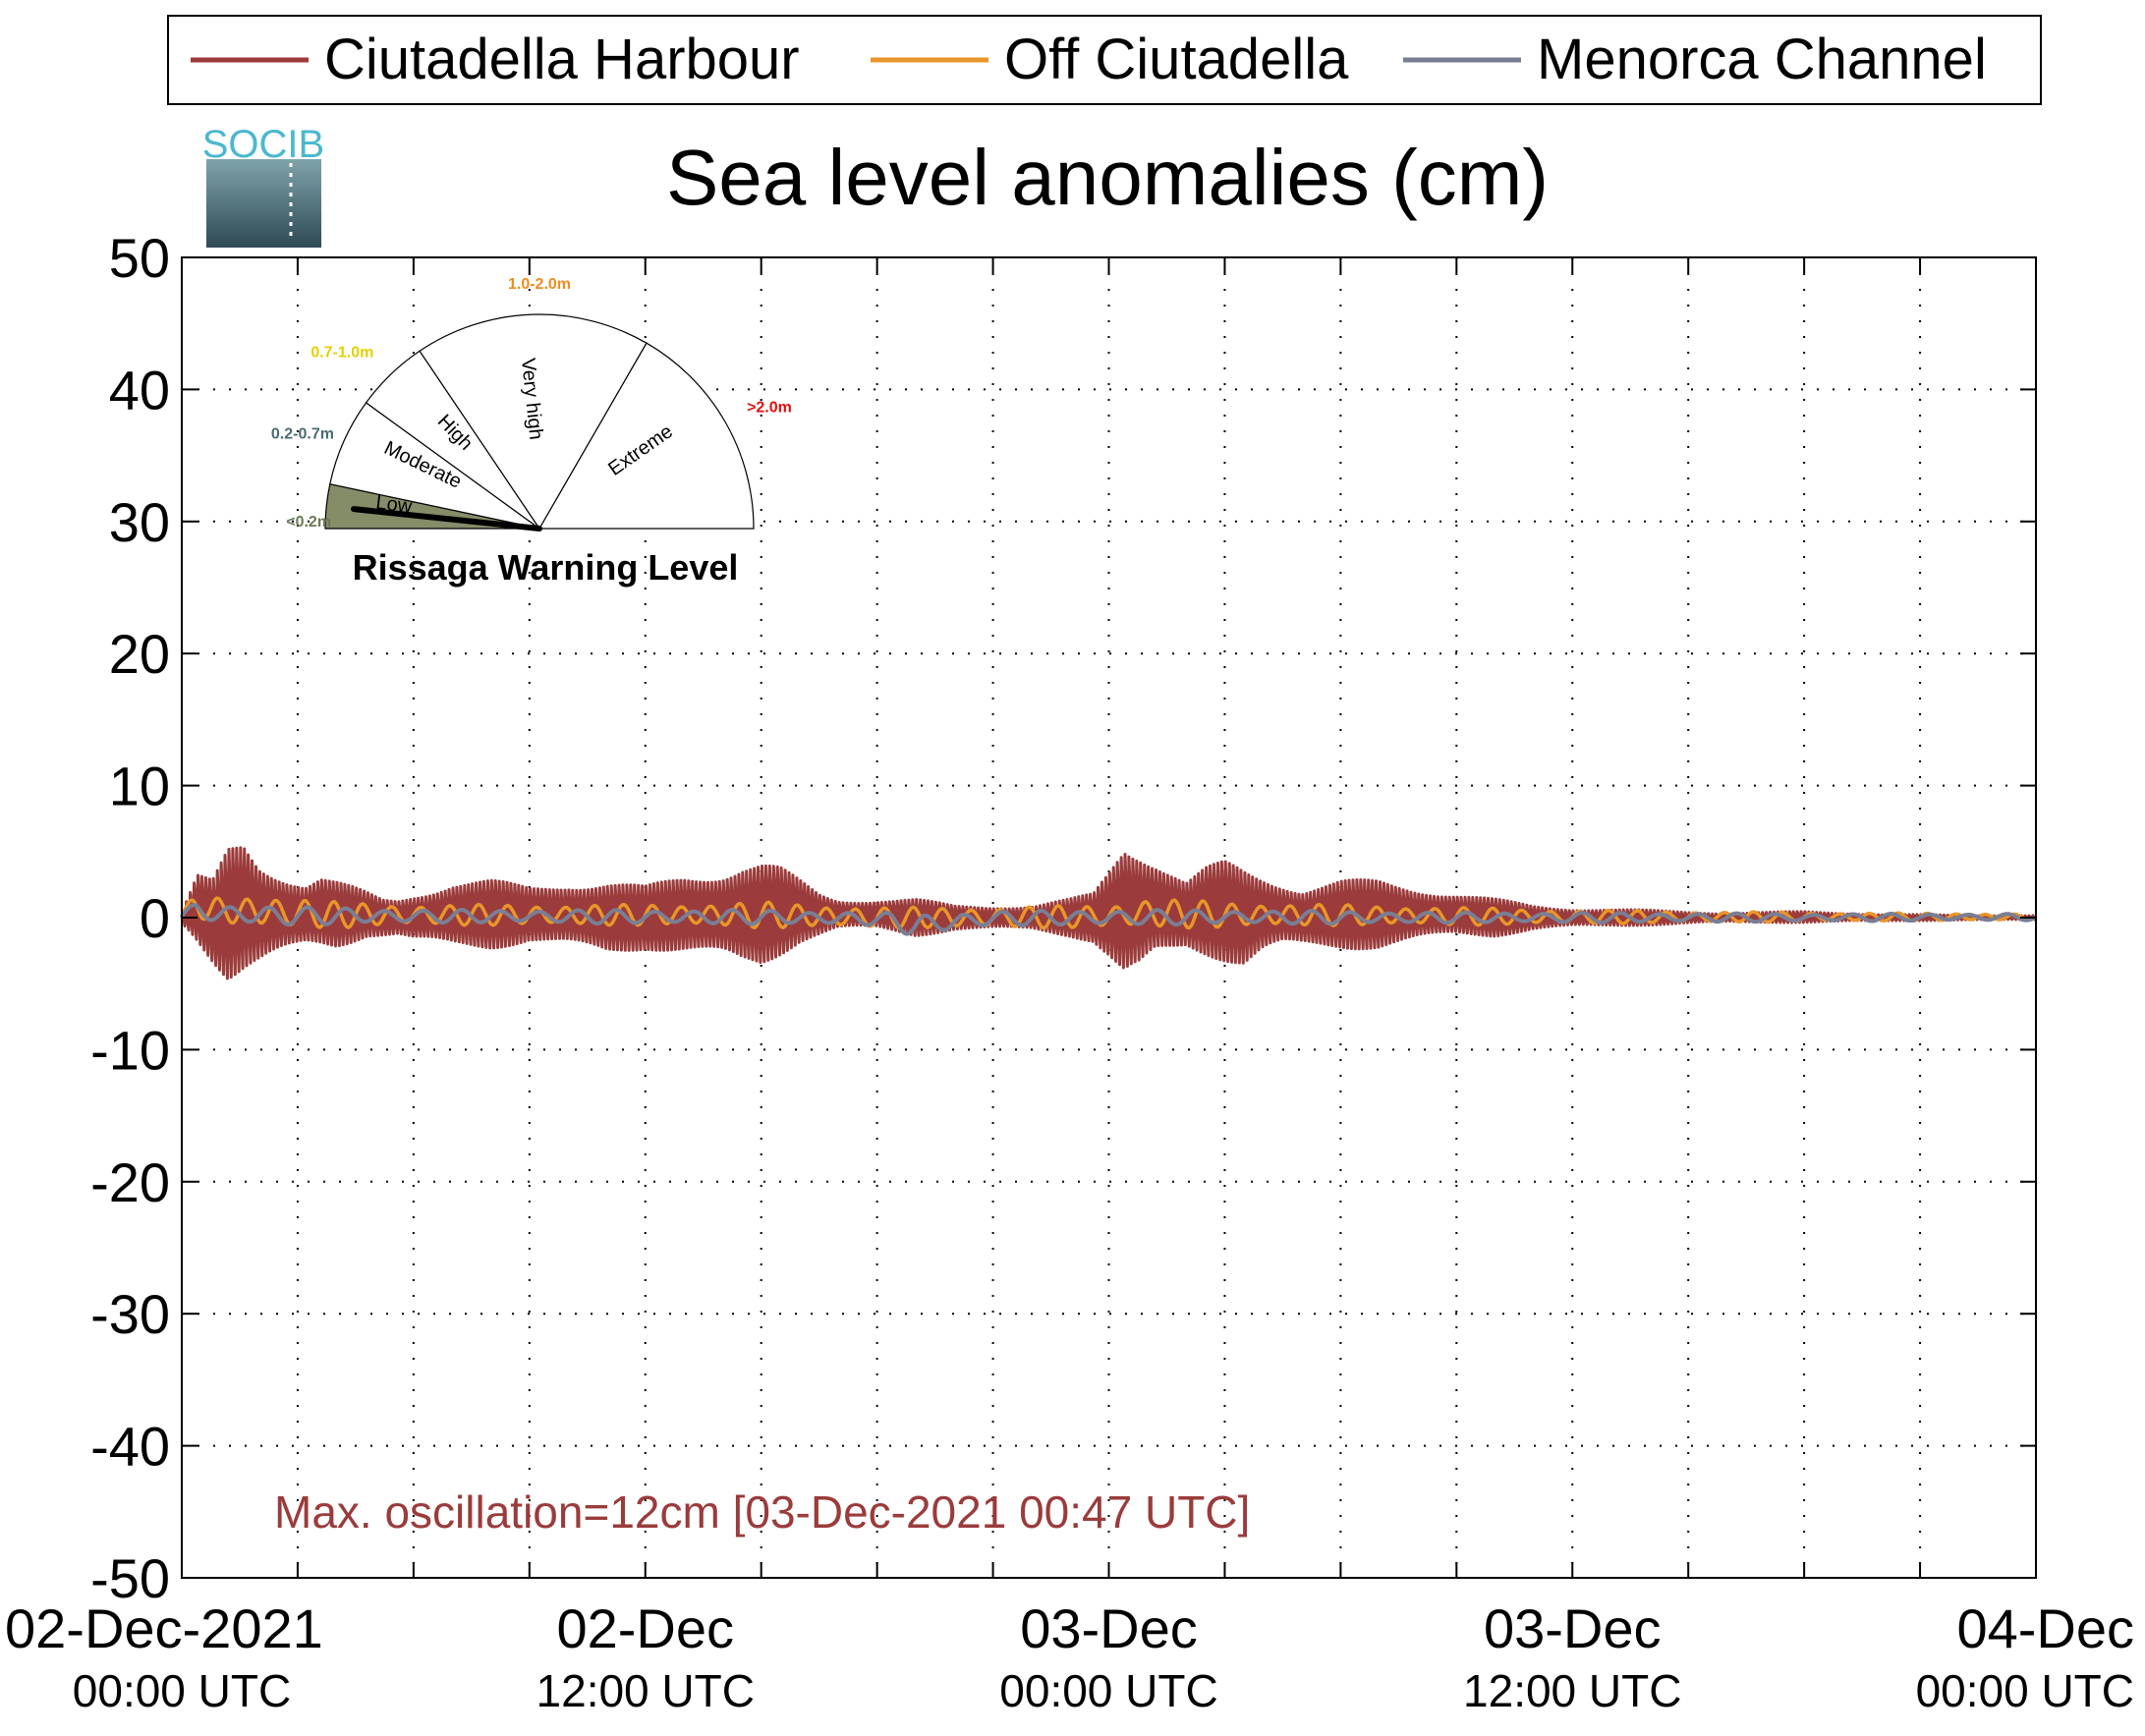 The image size is (2145, 1736). Describe the element at coordinates (539, 284) in the screenshot. I see `gauge-range-very-high: 1.0-2.0m` at that location.